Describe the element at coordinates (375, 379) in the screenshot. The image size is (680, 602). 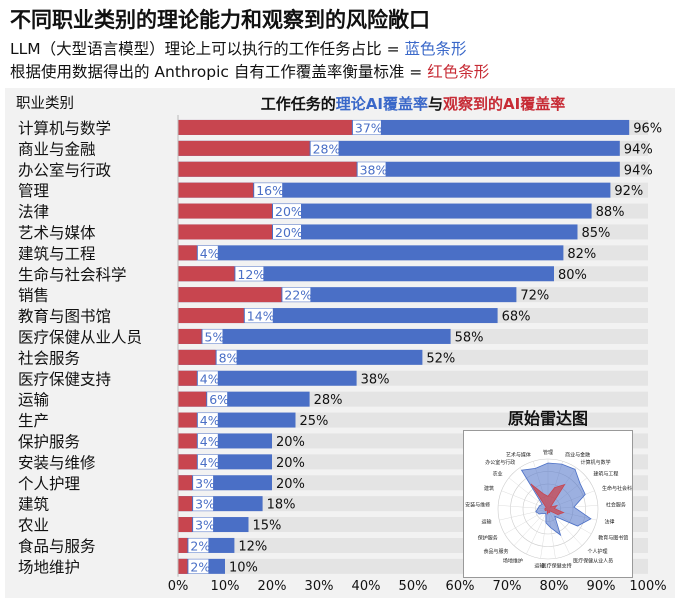
I see `theoretical-value-label: 38%` at that location.